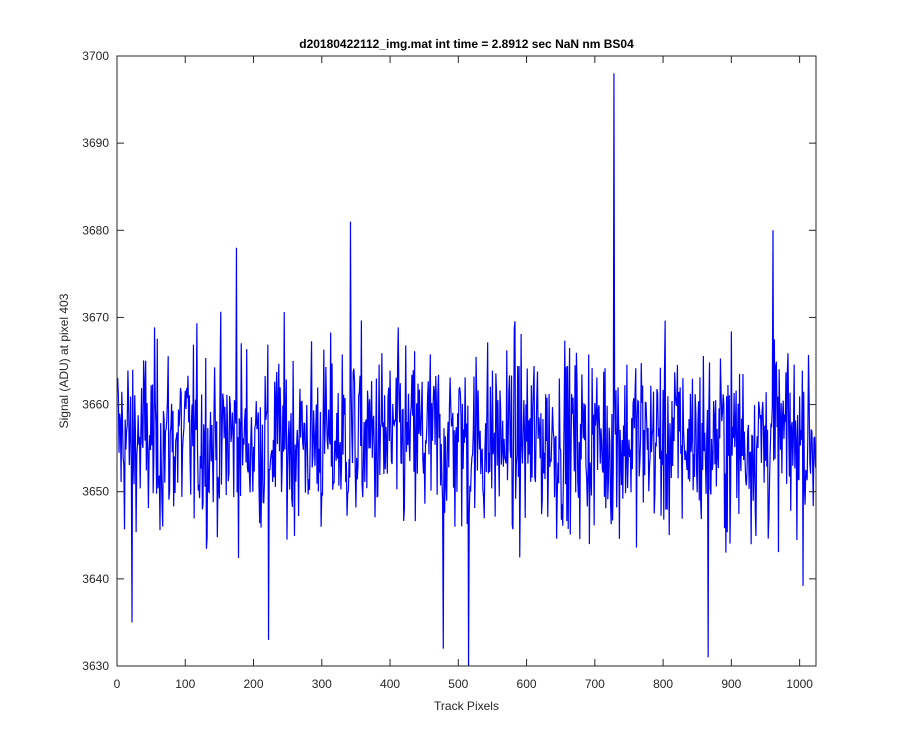  Describe the element at coordinates (64, 360) in the screenshot. I see `y-axis-label: Signal (ADU) at pixel 403` at that location.